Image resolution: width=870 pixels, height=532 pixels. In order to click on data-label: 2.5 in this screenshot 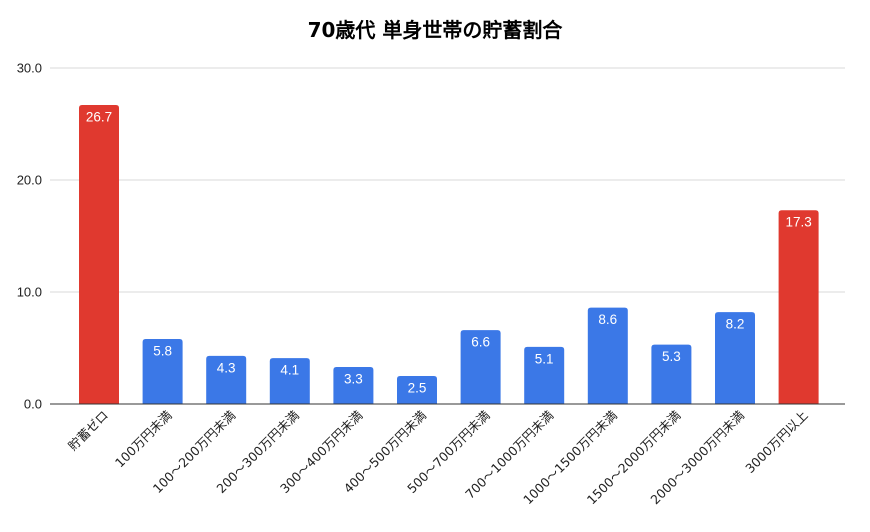, I will do `click(417, 388)`.